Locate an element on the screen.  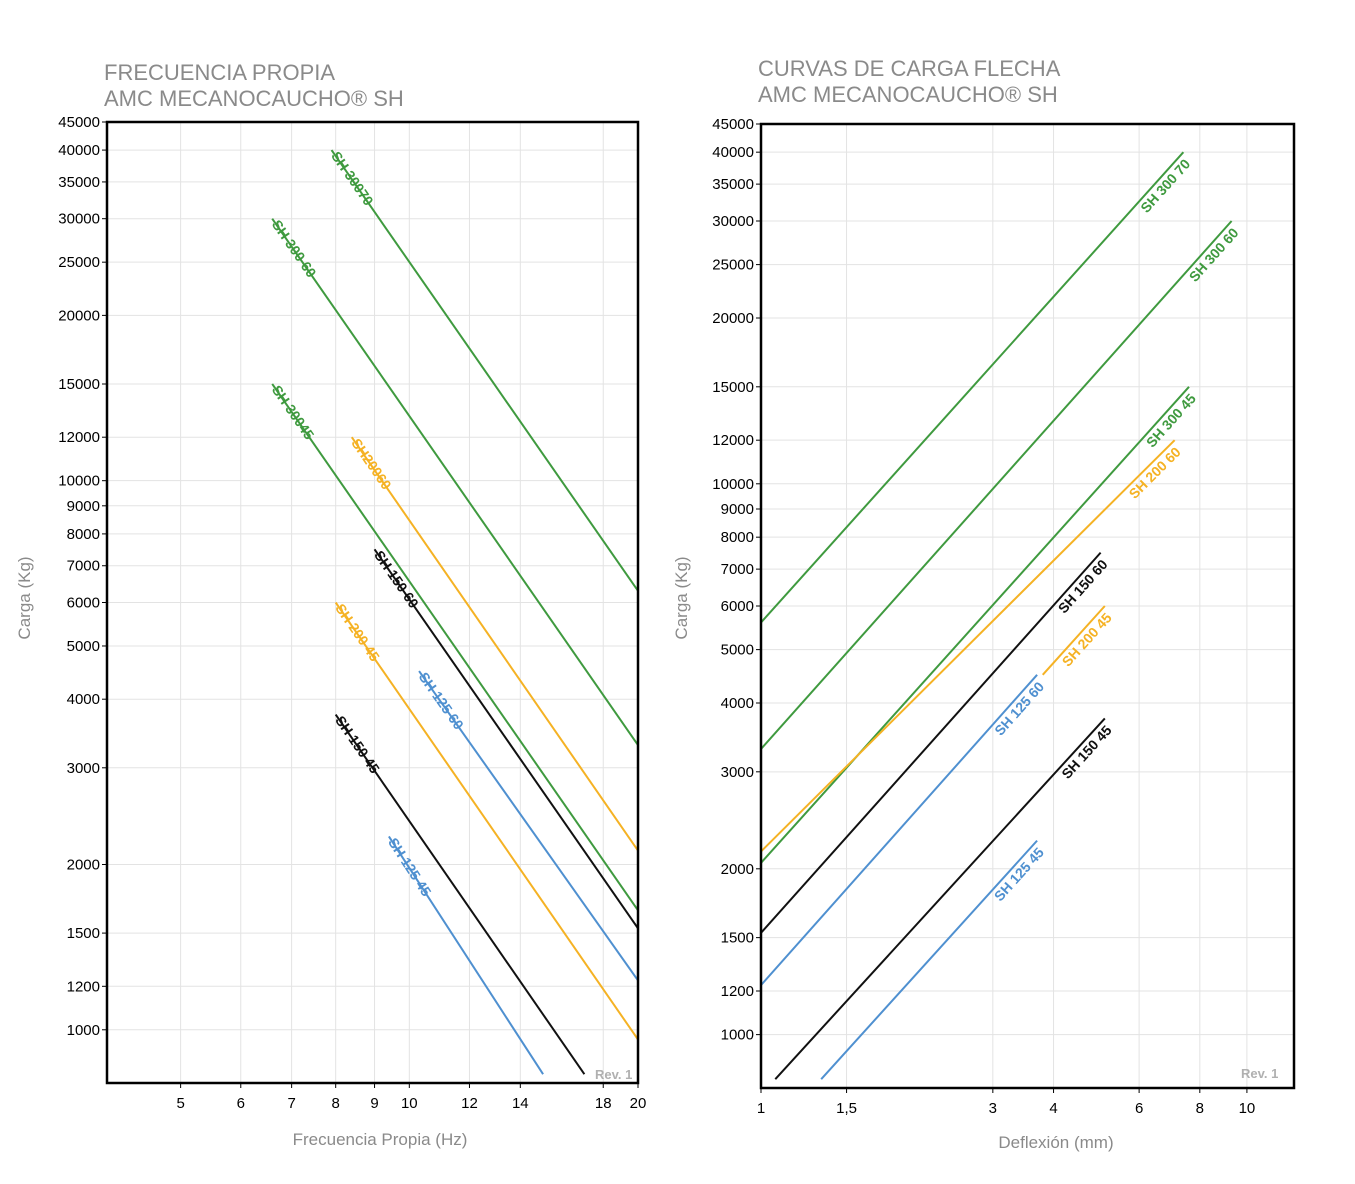
x-tick-label: 5 is located at coordinates (180, 1103).